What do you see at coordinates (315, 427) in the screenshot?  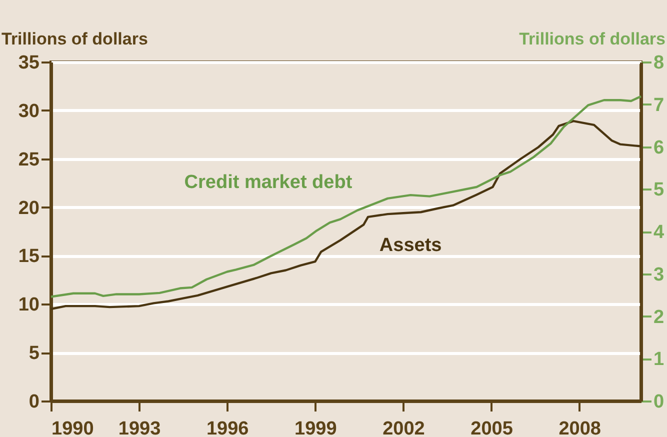 I see `x-tick-label: 1999` at bounding box center [315, 427].